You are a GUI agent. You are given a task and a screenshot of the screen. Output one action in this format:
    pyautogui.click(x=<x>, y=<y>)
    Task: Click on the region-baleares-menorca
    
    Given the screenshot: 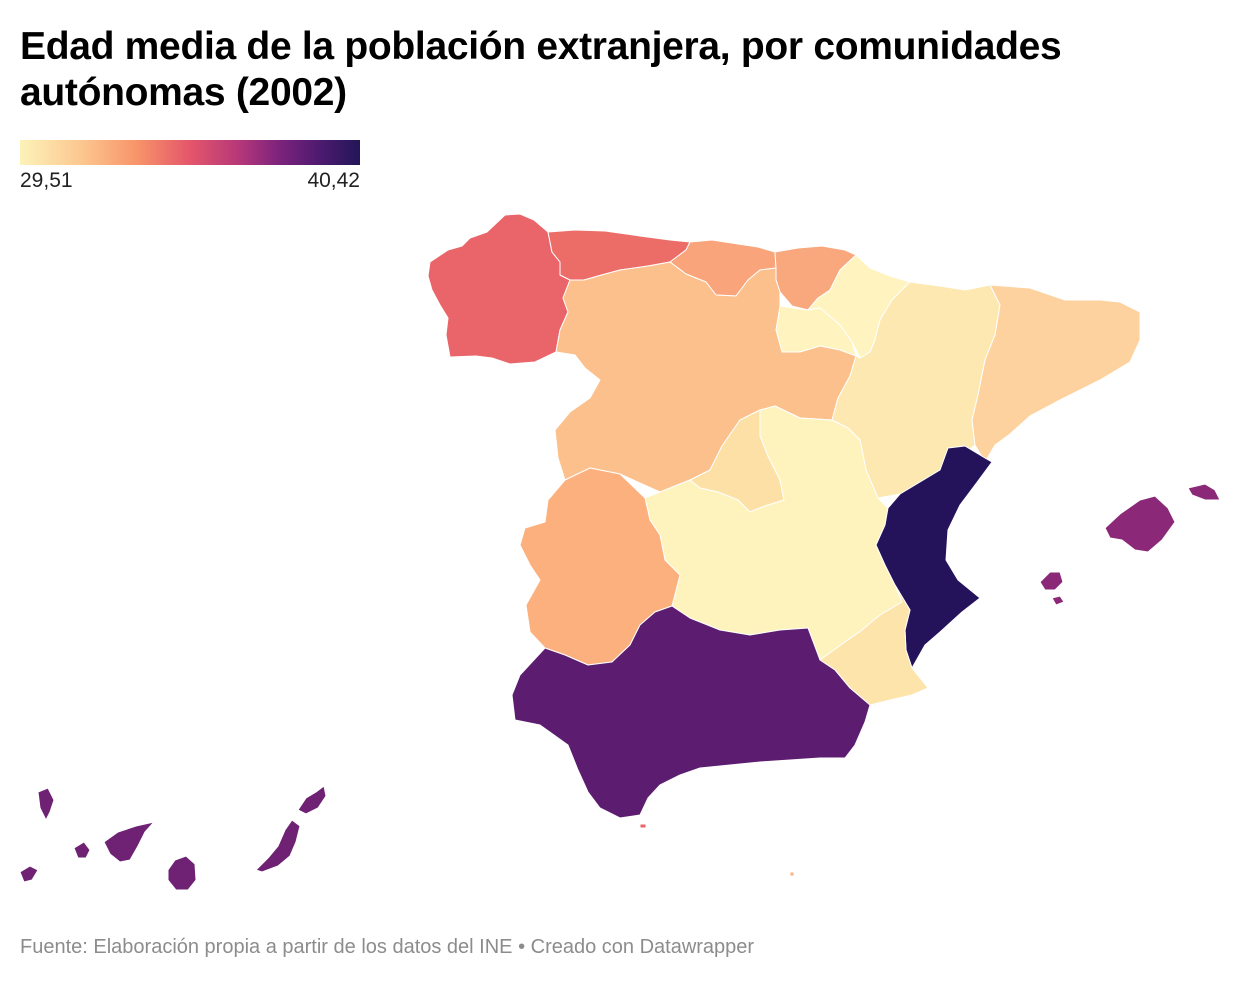 What is the action you would take?
    pyautogui.click(x=1204, y=492)
    